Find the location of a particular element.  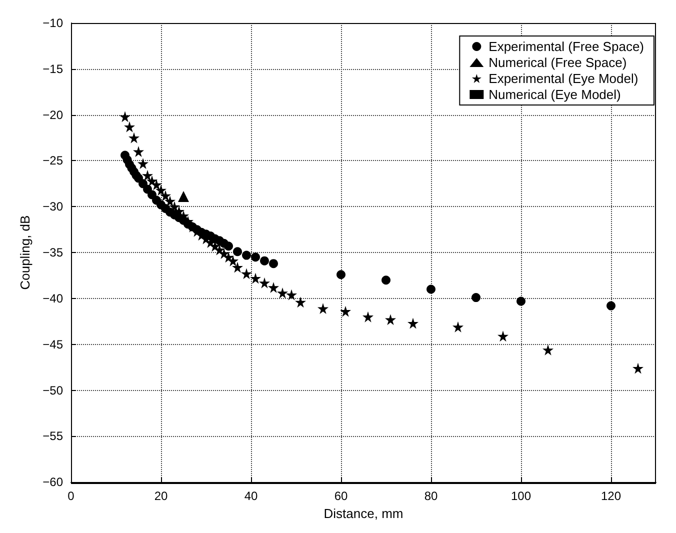

y-tick-label: −40 is located at coordinates (53, 298).